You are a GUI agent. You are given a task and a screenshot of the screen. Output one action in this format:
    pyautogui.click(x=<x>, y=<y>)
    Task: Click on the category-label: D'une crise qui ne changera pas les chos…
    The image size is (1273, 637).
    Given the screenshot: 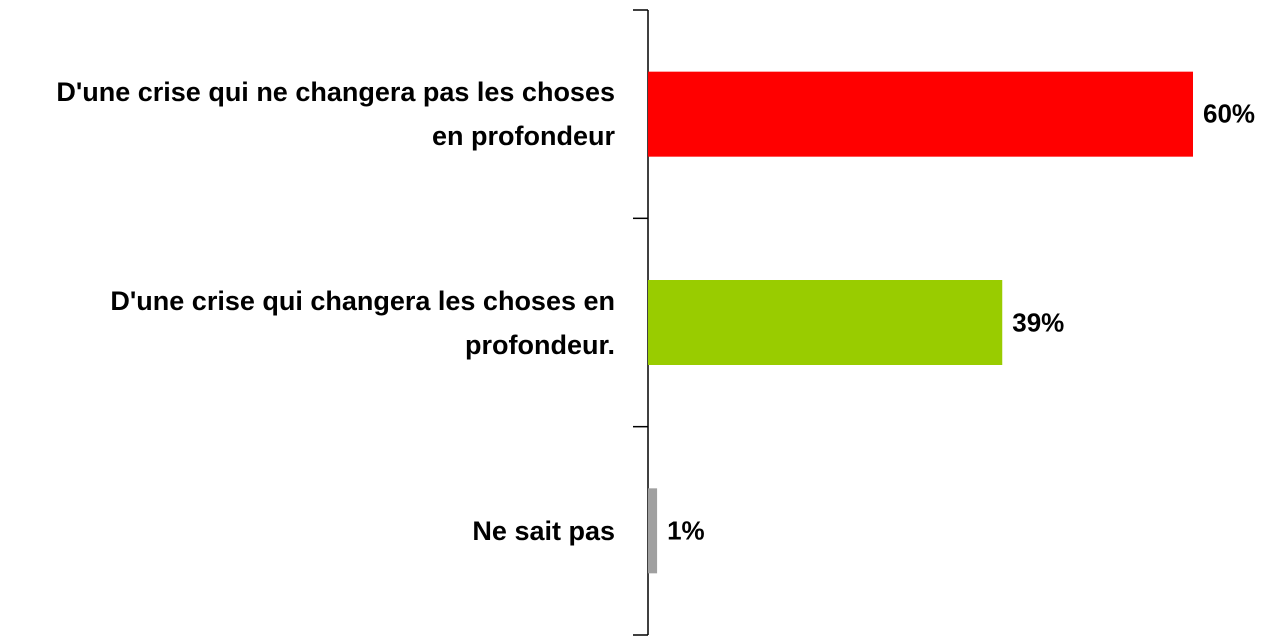 What is the action you would take?
    pyautogui.click(x=335, y=114)
    